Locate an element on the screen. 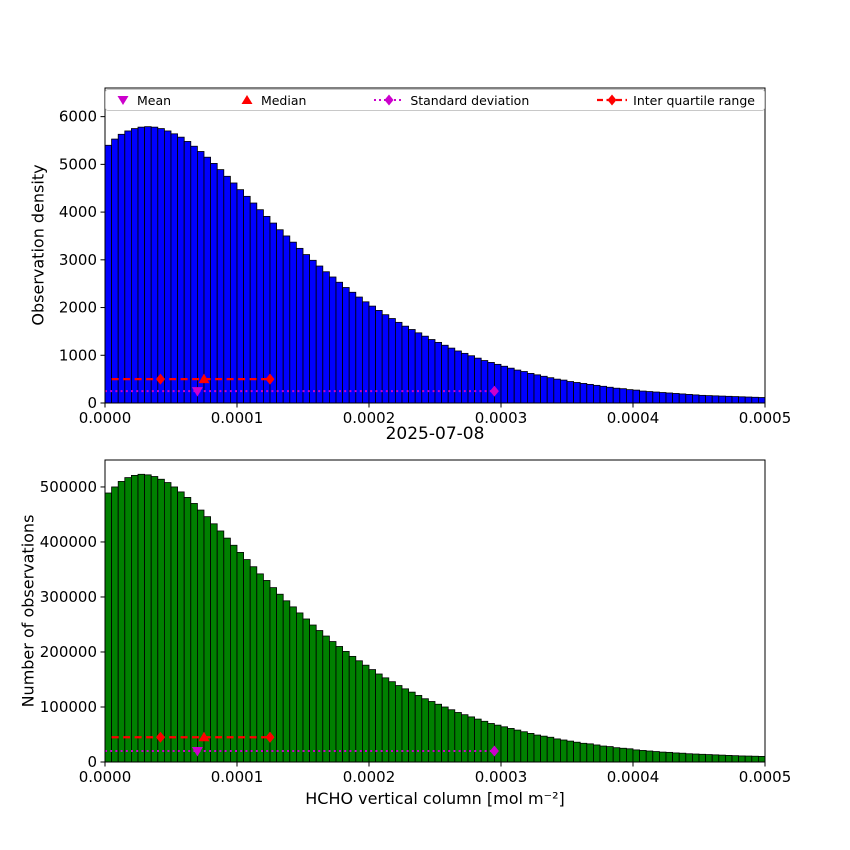 Image resolution: width=850 pixels, height=850 pixels. y-tick-label: 300000 is located at coordinates (68, 597).